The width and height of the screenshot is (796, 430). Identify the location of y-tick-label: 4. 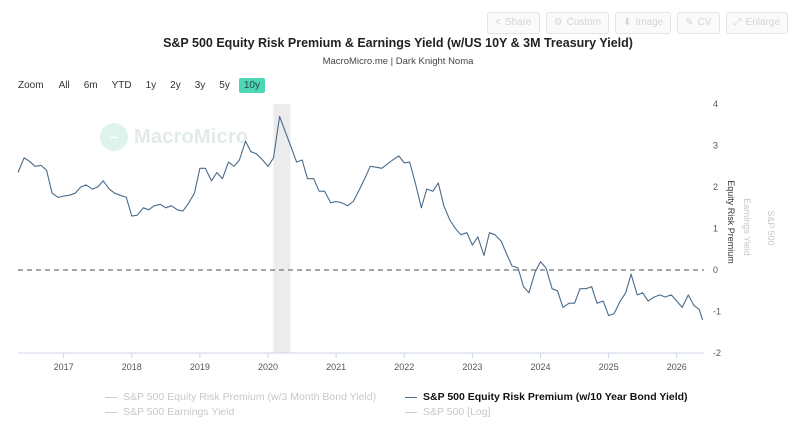
(715, 104).